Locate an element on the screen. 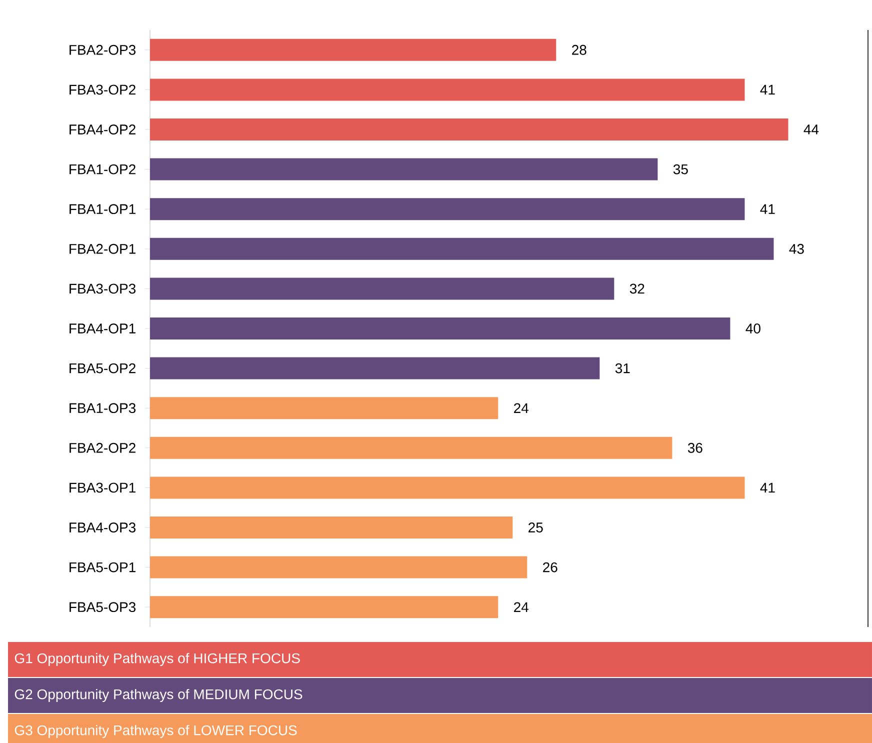  text: G1 Opportunity Pathways of HIGHER FOCUS is located at coordinates (157, 659).